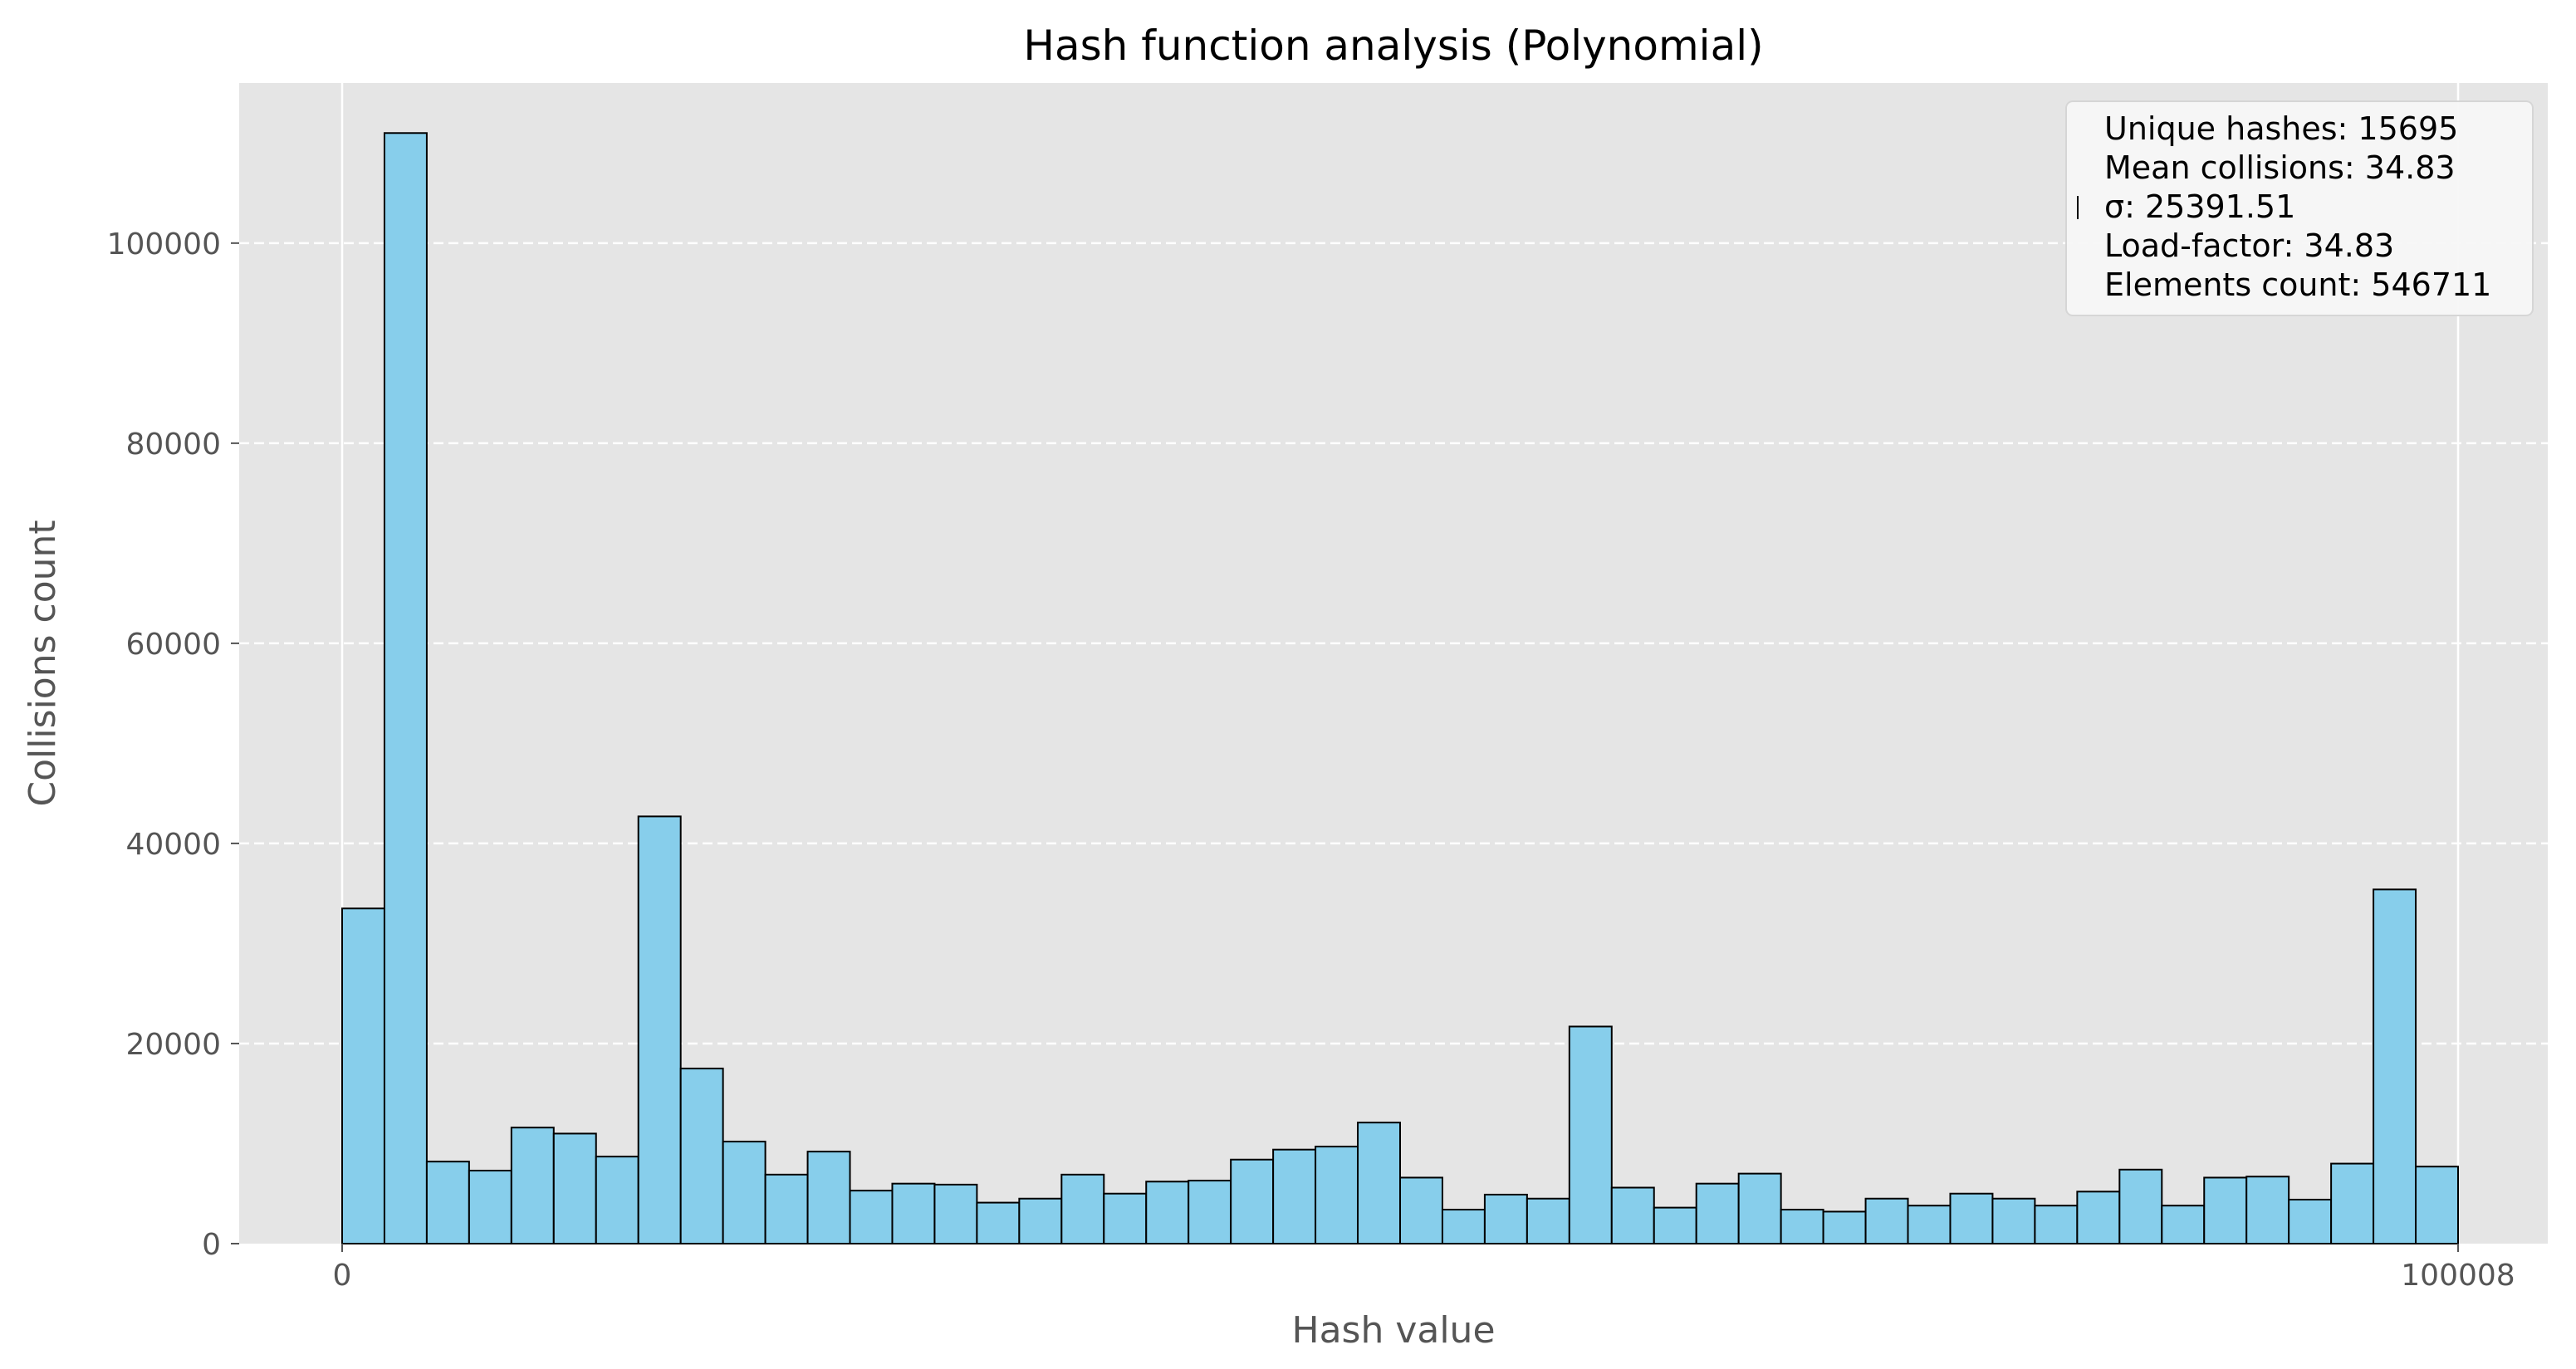  I want to click on legend-line-3: Load-factor: 34.83, so click(2249, 246).